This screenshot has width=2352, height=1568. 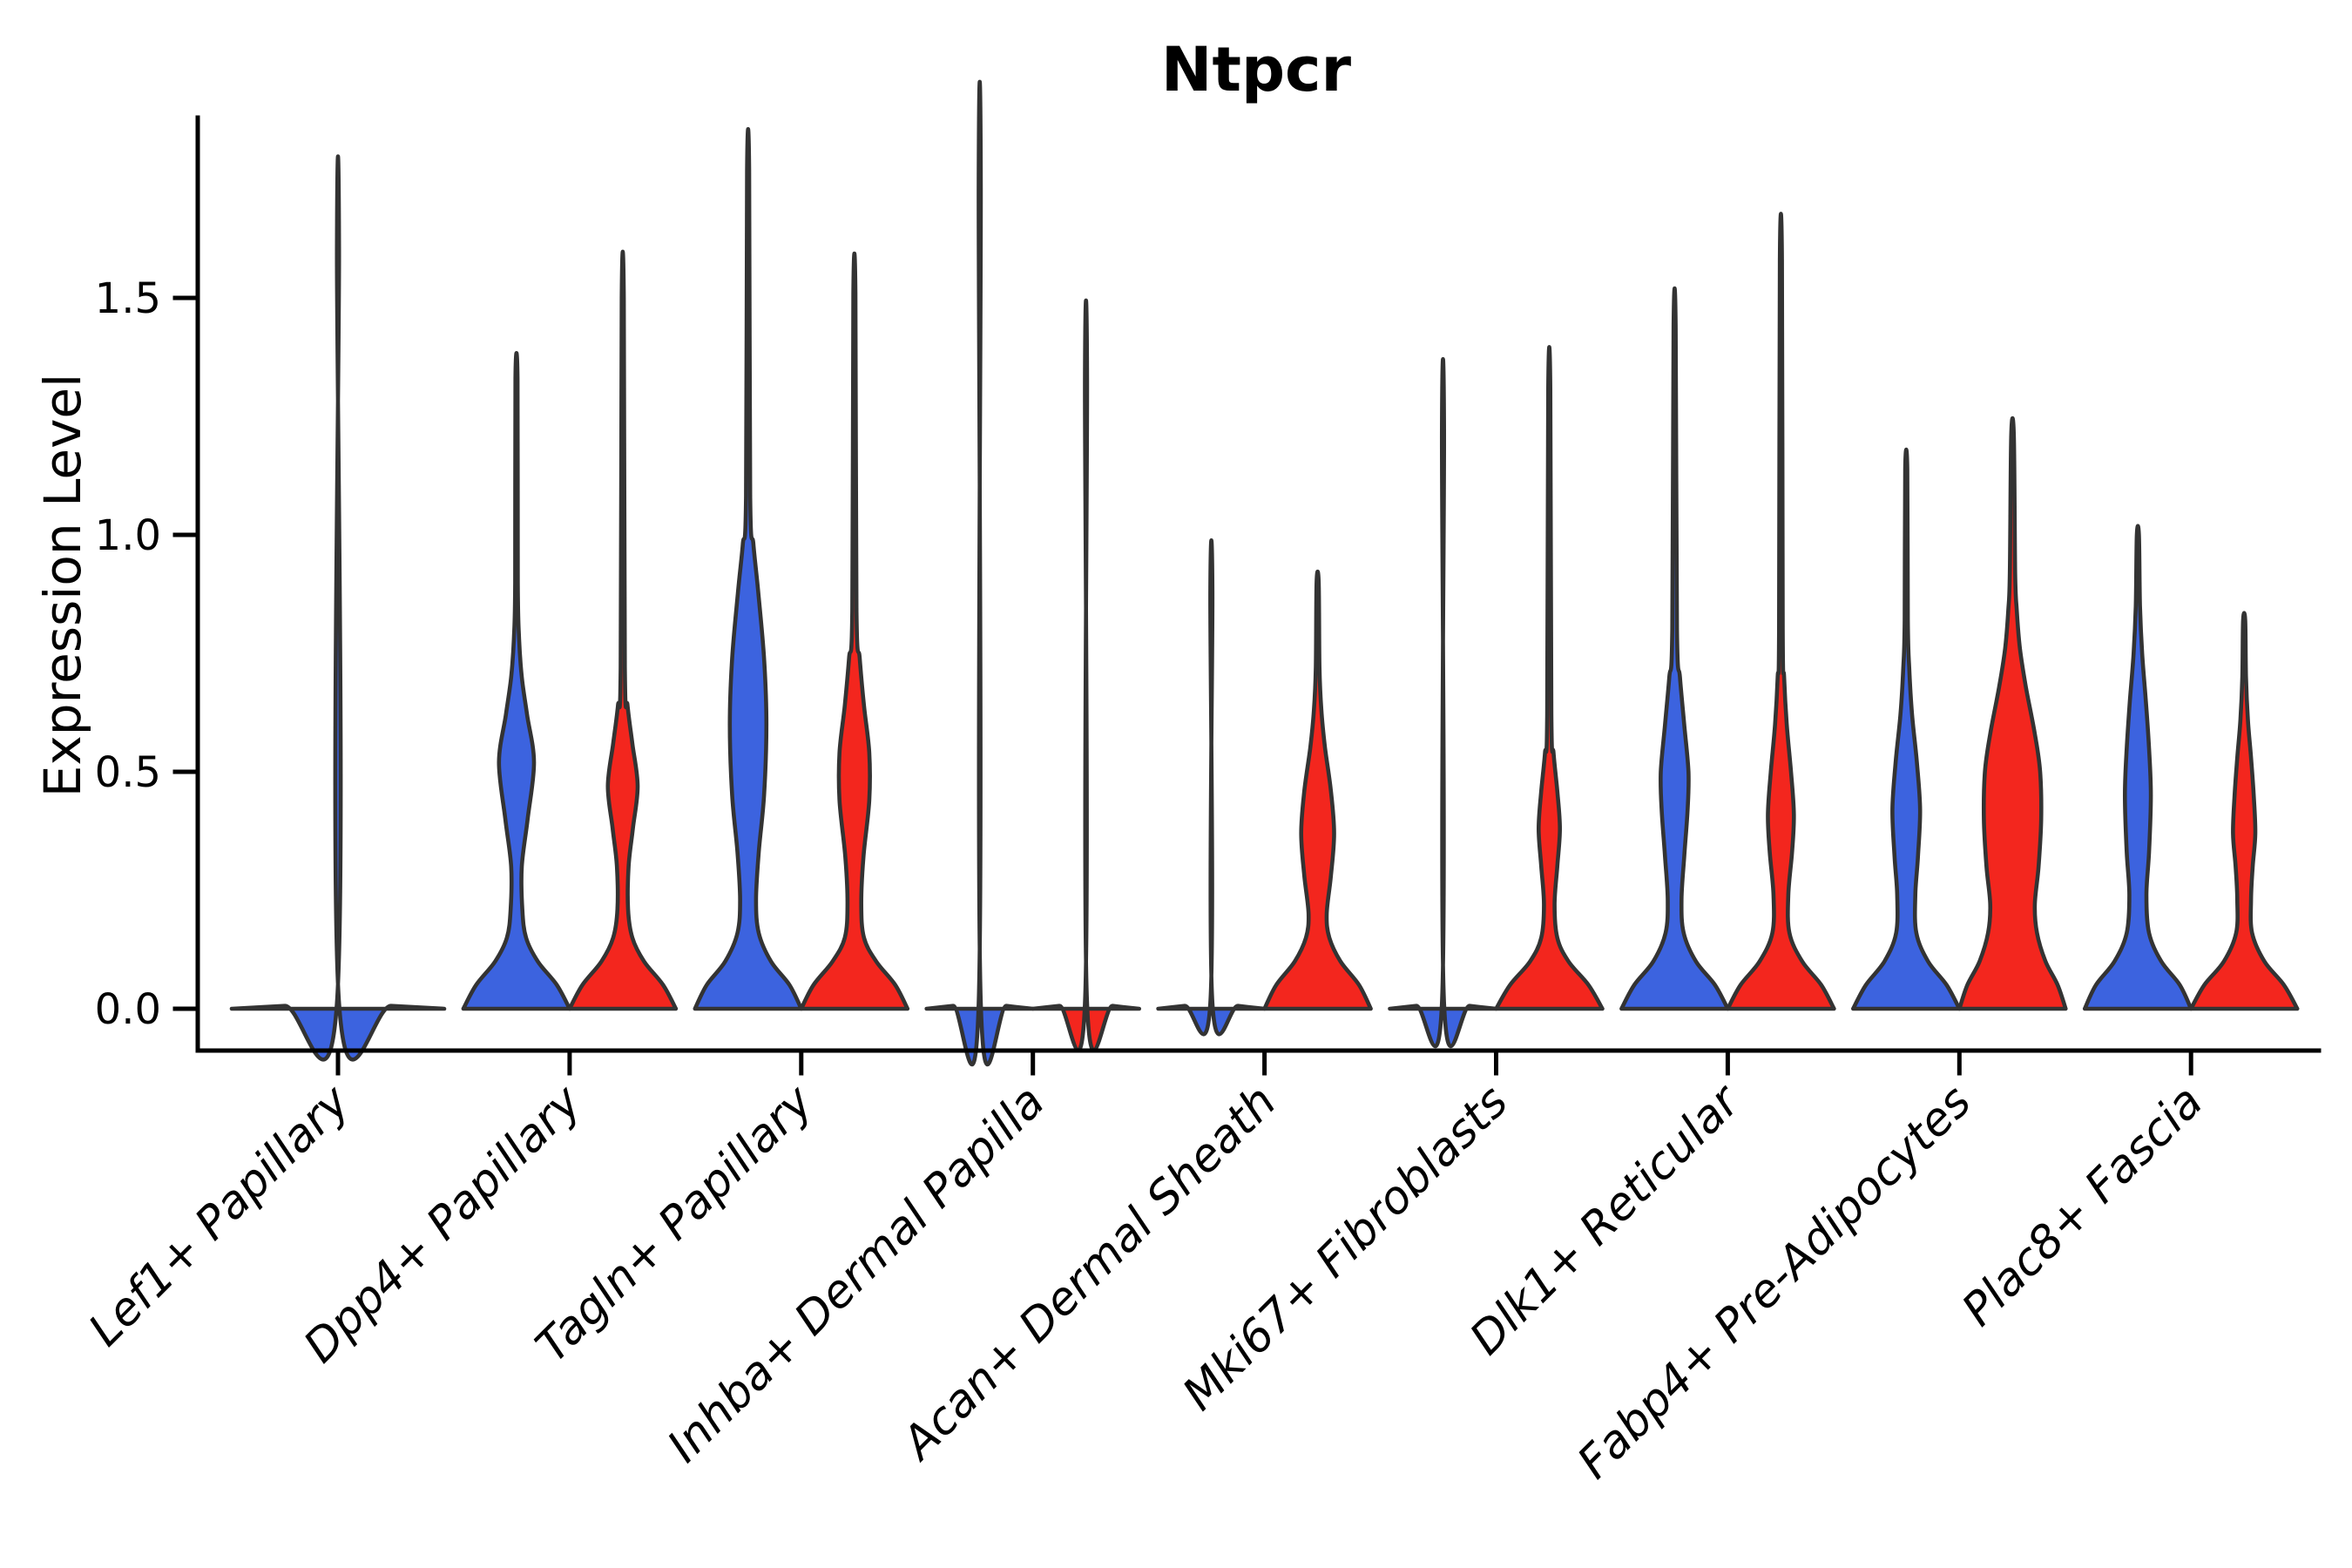 What do you see at coordinates (1775, 1283) in the screenshot?
I see `x-tick-label: Fabp4+ Pre-Adipocytes` at bounding box center [1775, 1283].